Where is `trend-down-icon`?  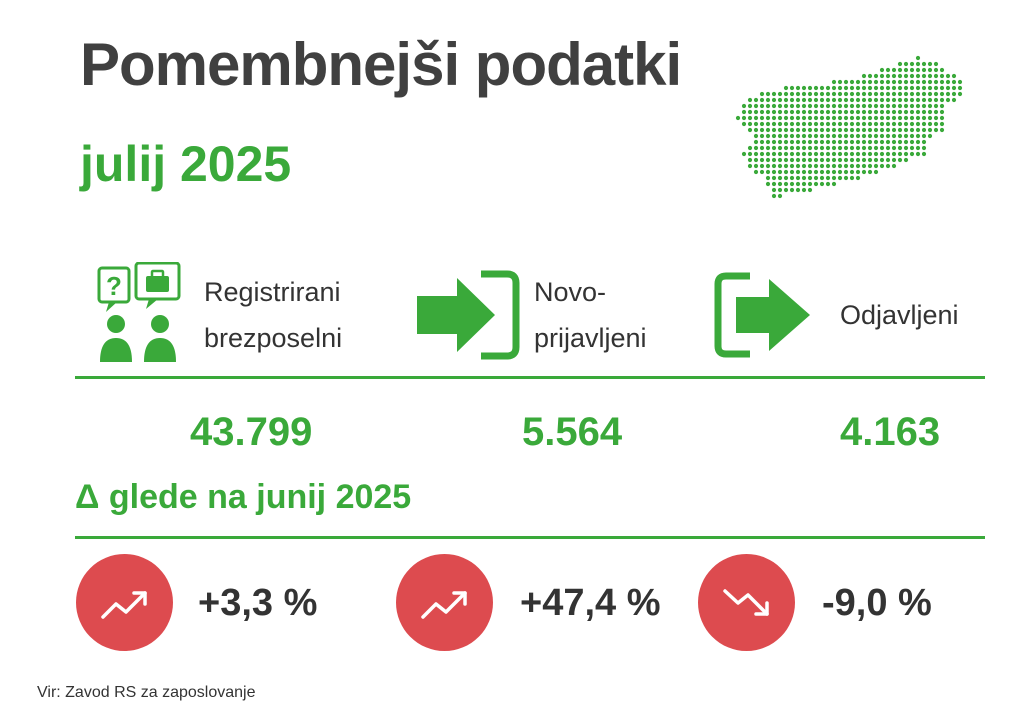 trend-down-icon is located at coordinates (746, 602).